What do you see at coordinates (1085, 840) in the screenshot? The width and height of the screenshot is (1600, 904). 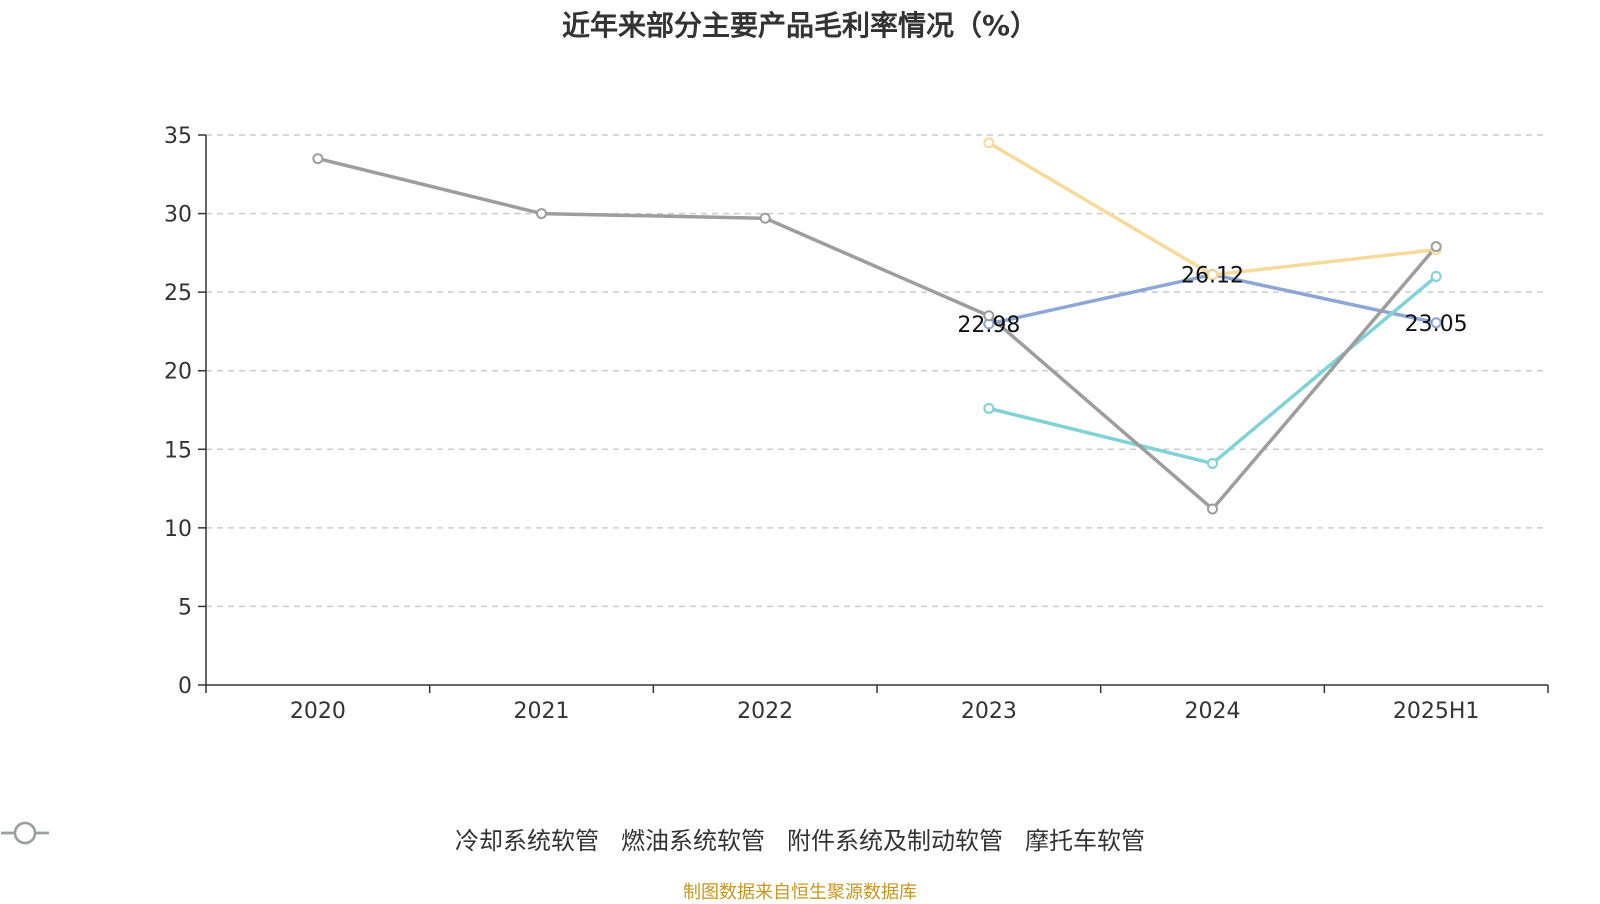 I see `legend-label: 摩托车软管` at bounding box center [1085, 840].